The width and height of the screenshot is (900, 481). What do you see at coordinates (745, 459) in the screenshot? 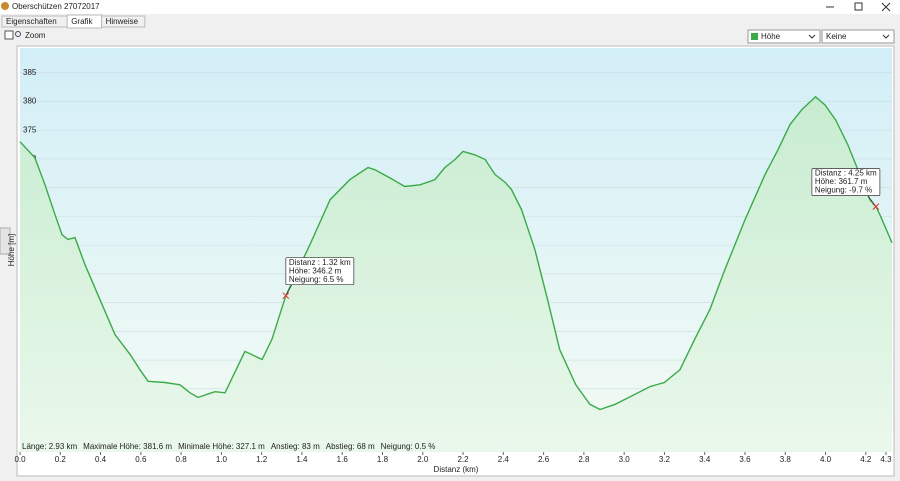
I see `x-tick-label: 3.6` at bounding box center [745, 459].